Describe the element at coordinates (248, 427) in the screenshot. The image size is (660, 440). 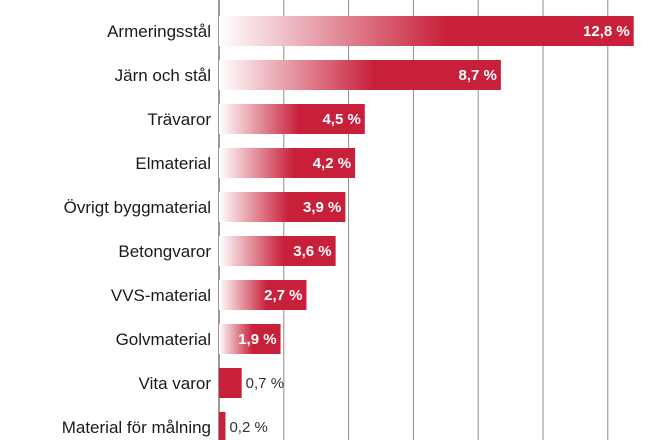
I see `value-label: 0,2 %` at that location.